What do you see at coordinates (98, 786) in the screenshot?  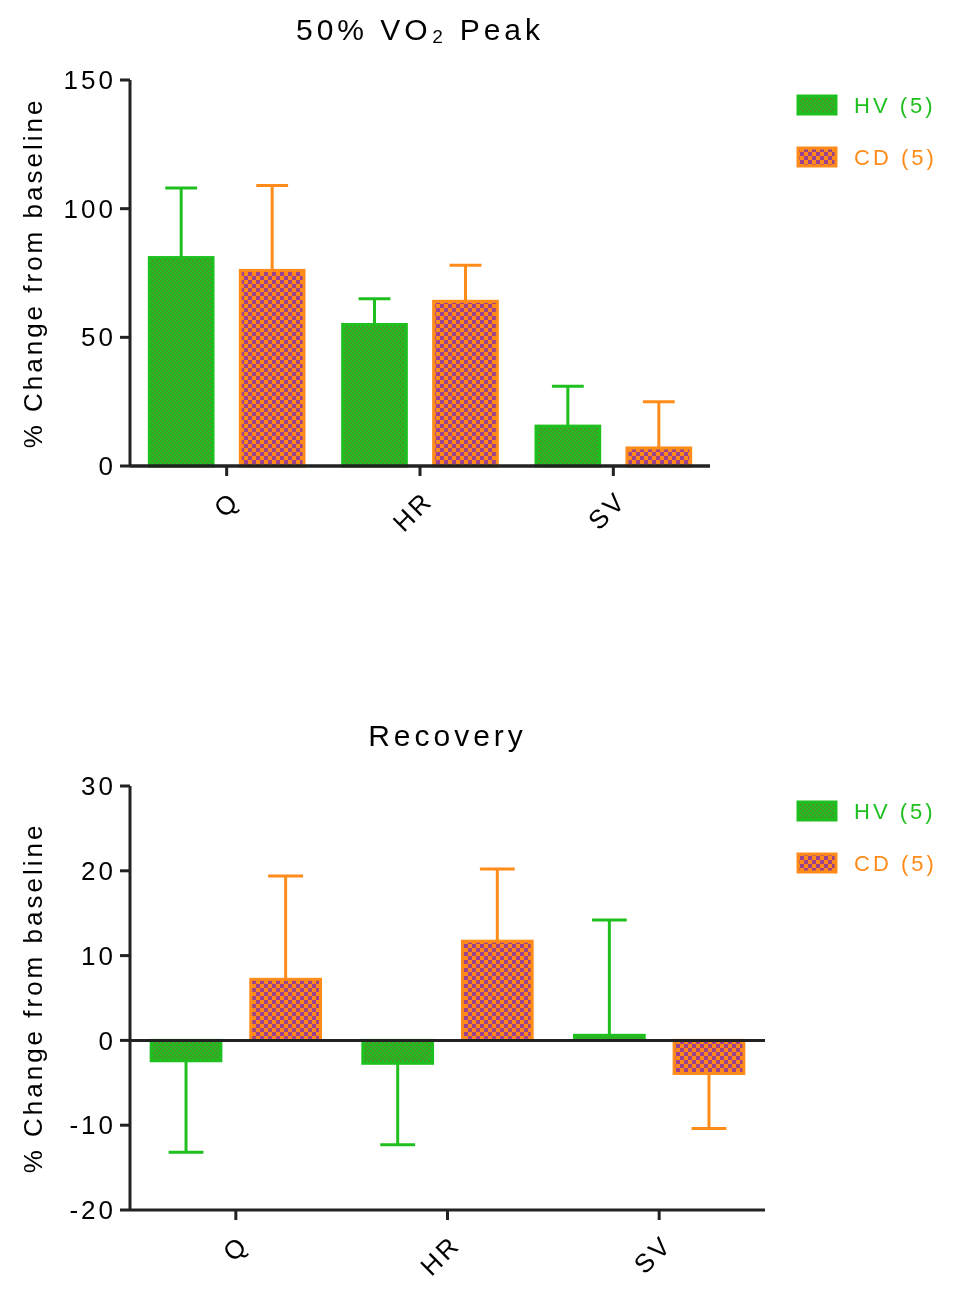 I see `y-tick-label: 30` at bounding box center [98, 786].